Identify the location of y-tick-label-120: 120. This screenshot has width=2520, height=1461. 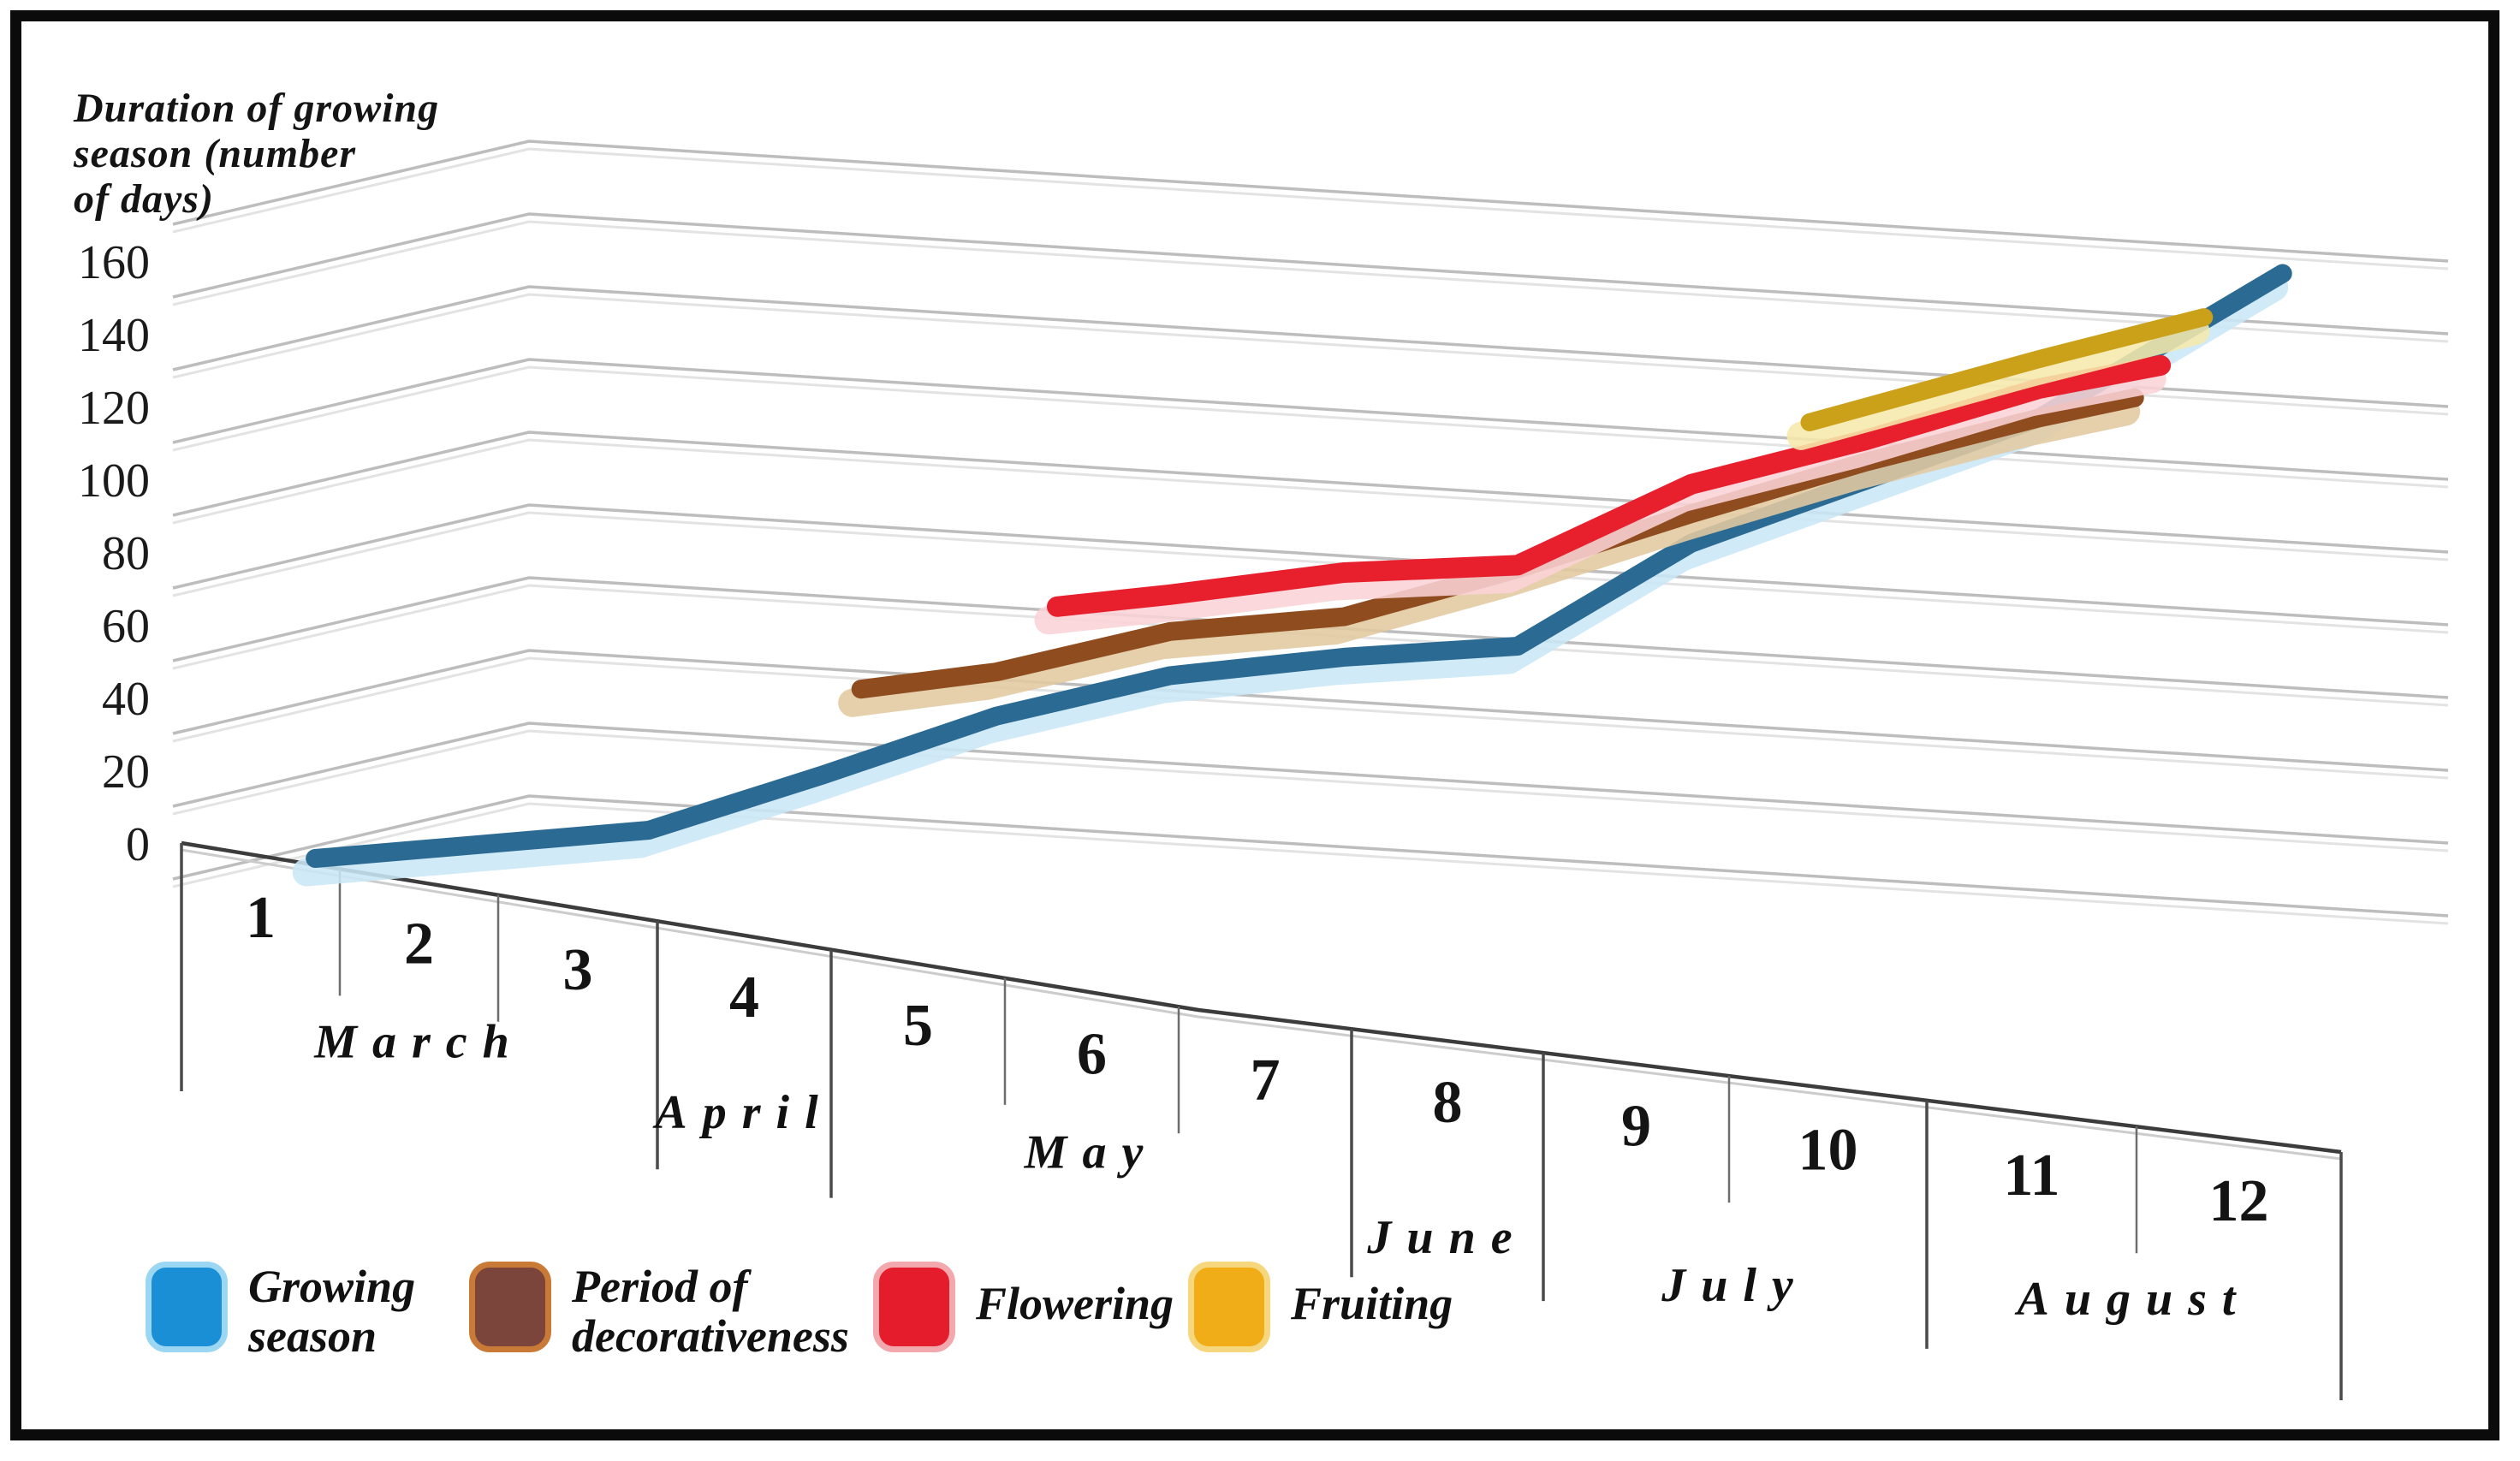
(114, 408).